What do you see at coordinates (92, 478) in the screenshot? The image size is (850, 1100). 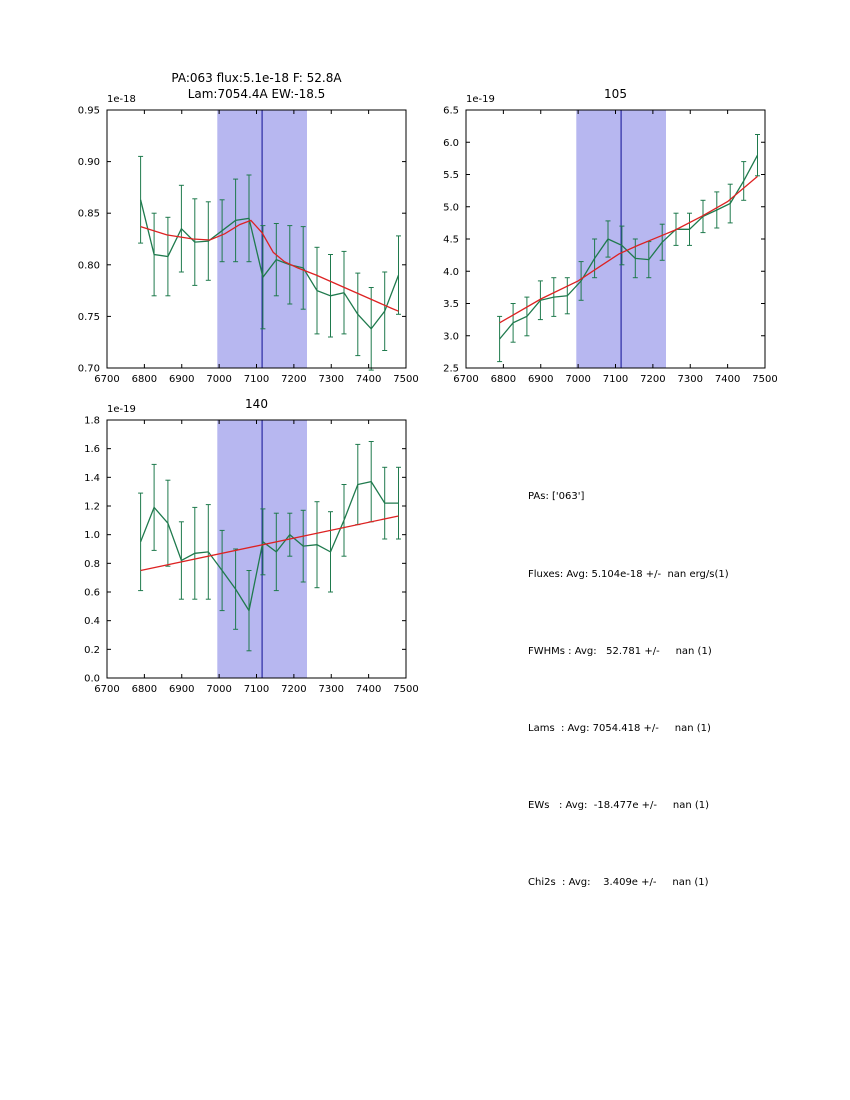 I see `y-tick-label: 1.4` at bounding box center [92, 478].